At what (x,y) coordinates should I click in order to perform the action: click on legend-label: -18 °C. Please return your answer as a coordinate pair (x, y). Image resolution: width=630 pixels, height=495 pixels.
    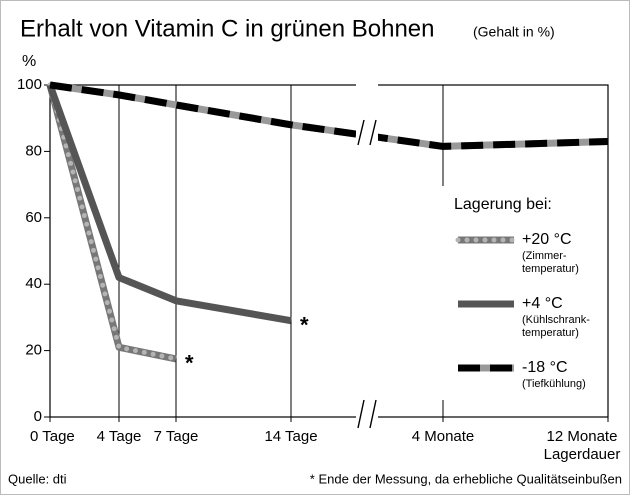
    Looking at the image, I should click on (545, 367).